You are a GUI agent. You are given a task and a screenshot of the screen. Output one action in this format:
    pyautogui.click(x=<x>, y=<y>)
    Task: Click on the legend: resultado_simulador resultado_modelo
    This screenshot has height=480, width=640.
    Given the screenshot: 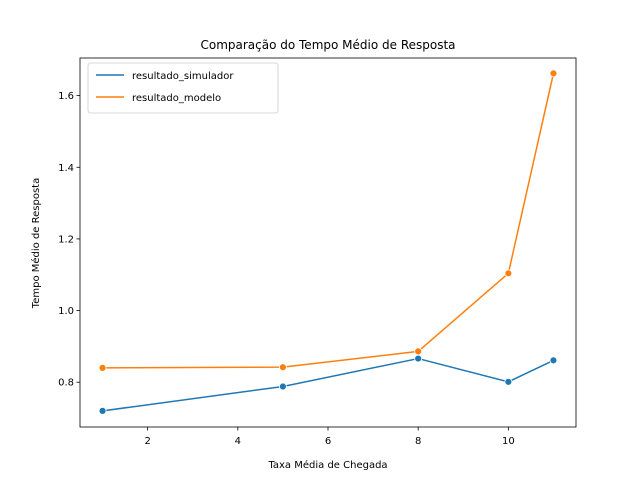 What is the action you would take?
    pyautogui.click(x=183, y=88)
    